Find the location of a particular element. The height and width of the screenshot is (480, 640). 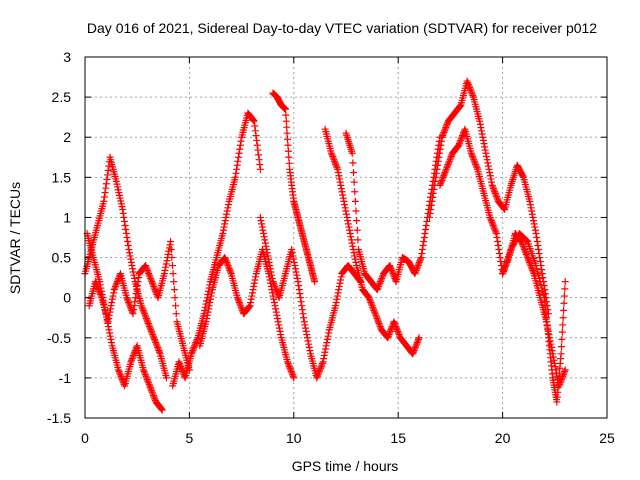

y-tick-label: 2.5 is located at coordinates (62, 97).